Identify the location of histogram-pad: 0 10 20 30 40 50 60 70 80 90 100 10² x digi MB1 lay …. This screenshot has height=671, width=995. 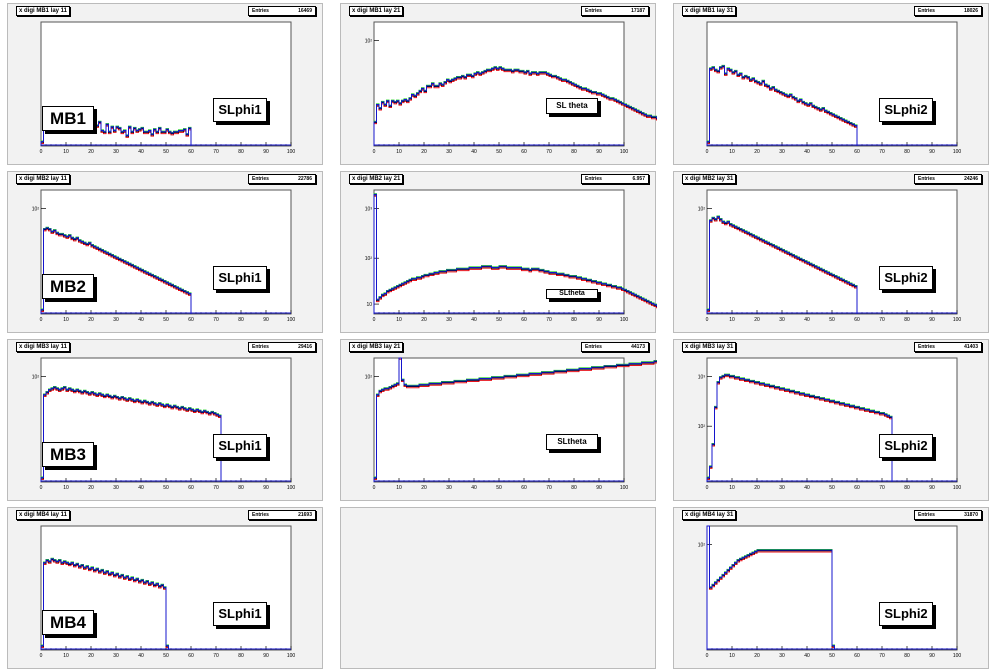
(498, 84).